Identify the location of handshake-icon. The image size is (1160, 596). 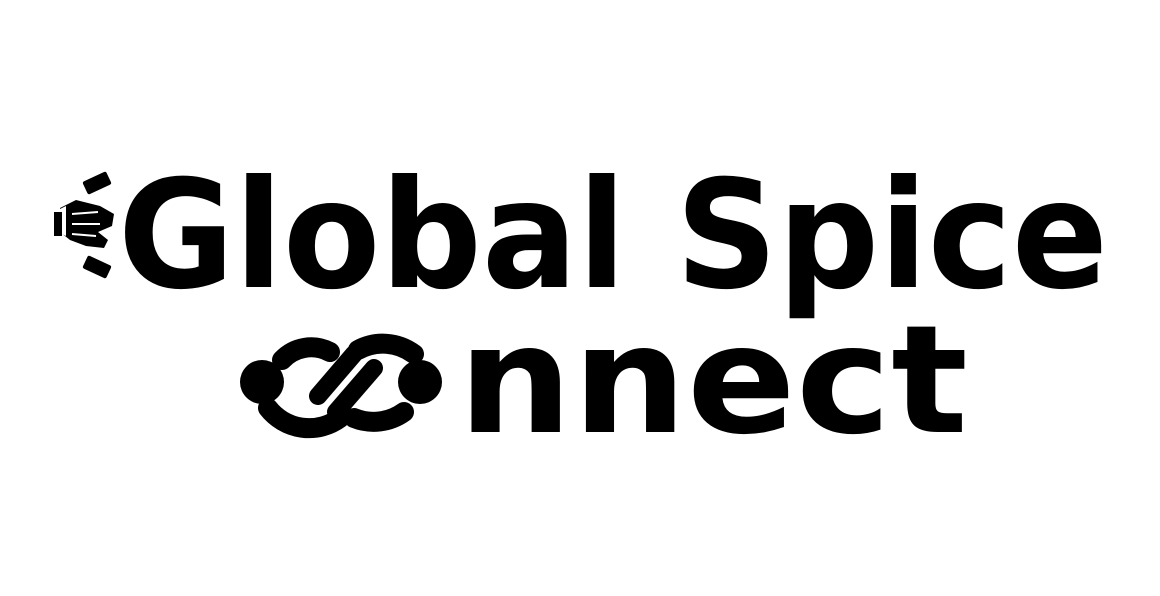
(84, 225).